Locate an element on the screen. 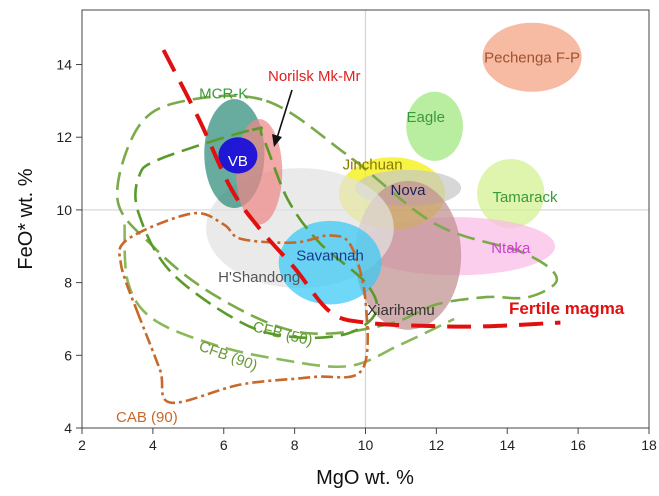  x-tick-label: 18 is located at coordinates (649, 445).